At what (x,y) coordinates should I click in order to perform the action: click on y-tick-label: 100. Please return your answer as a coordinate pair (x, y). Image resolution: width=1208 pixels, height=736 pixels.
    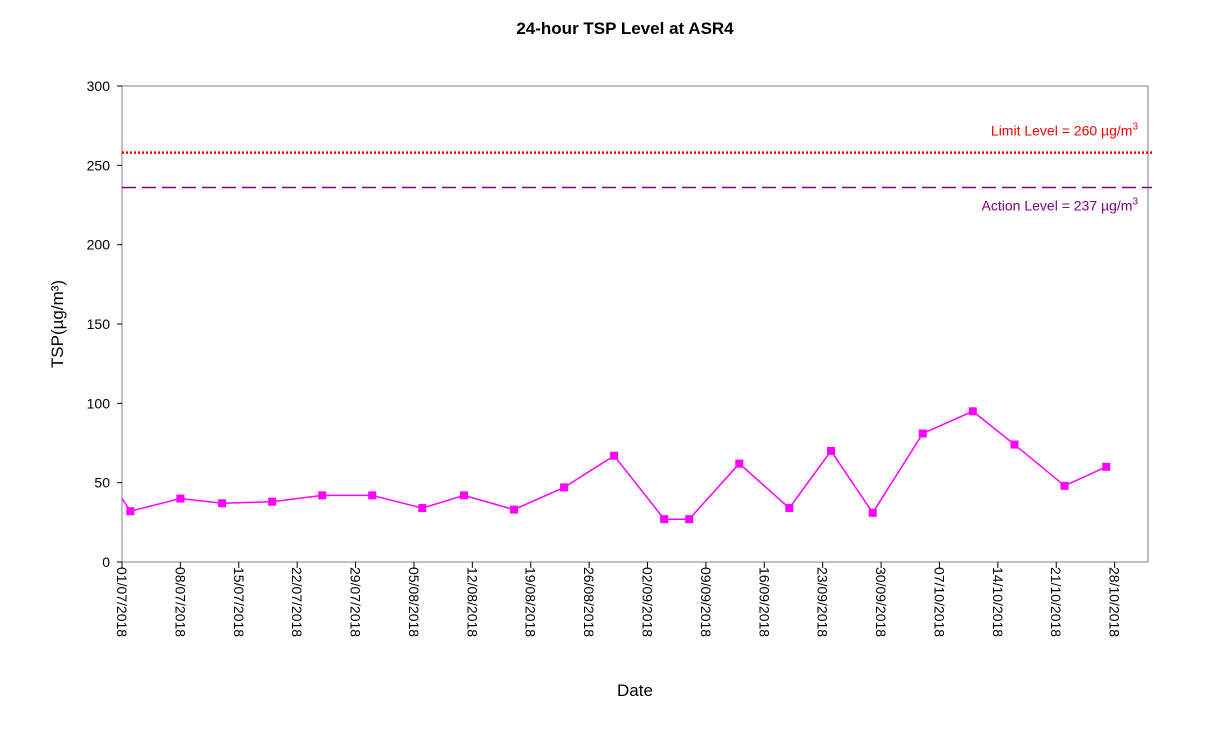
    Looking at the image, I should click on (99, 403).